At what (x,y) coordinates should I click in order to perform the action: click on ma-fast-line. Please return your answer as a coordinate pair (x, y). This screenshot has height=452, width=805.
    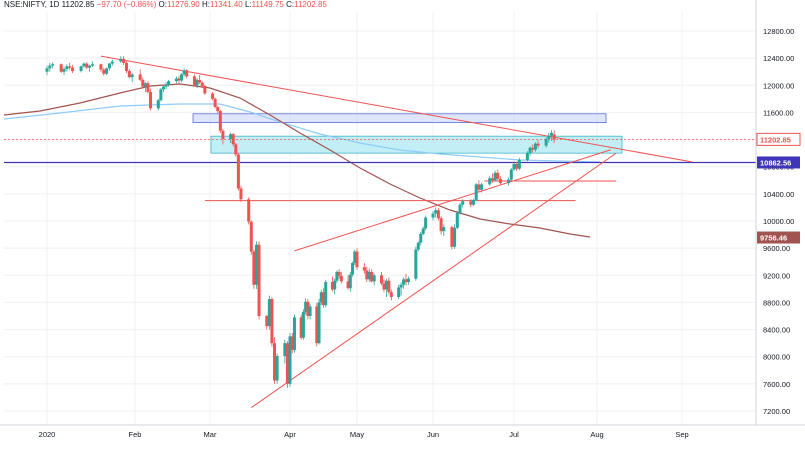
    Looking at the image, I should click on (302, 133).